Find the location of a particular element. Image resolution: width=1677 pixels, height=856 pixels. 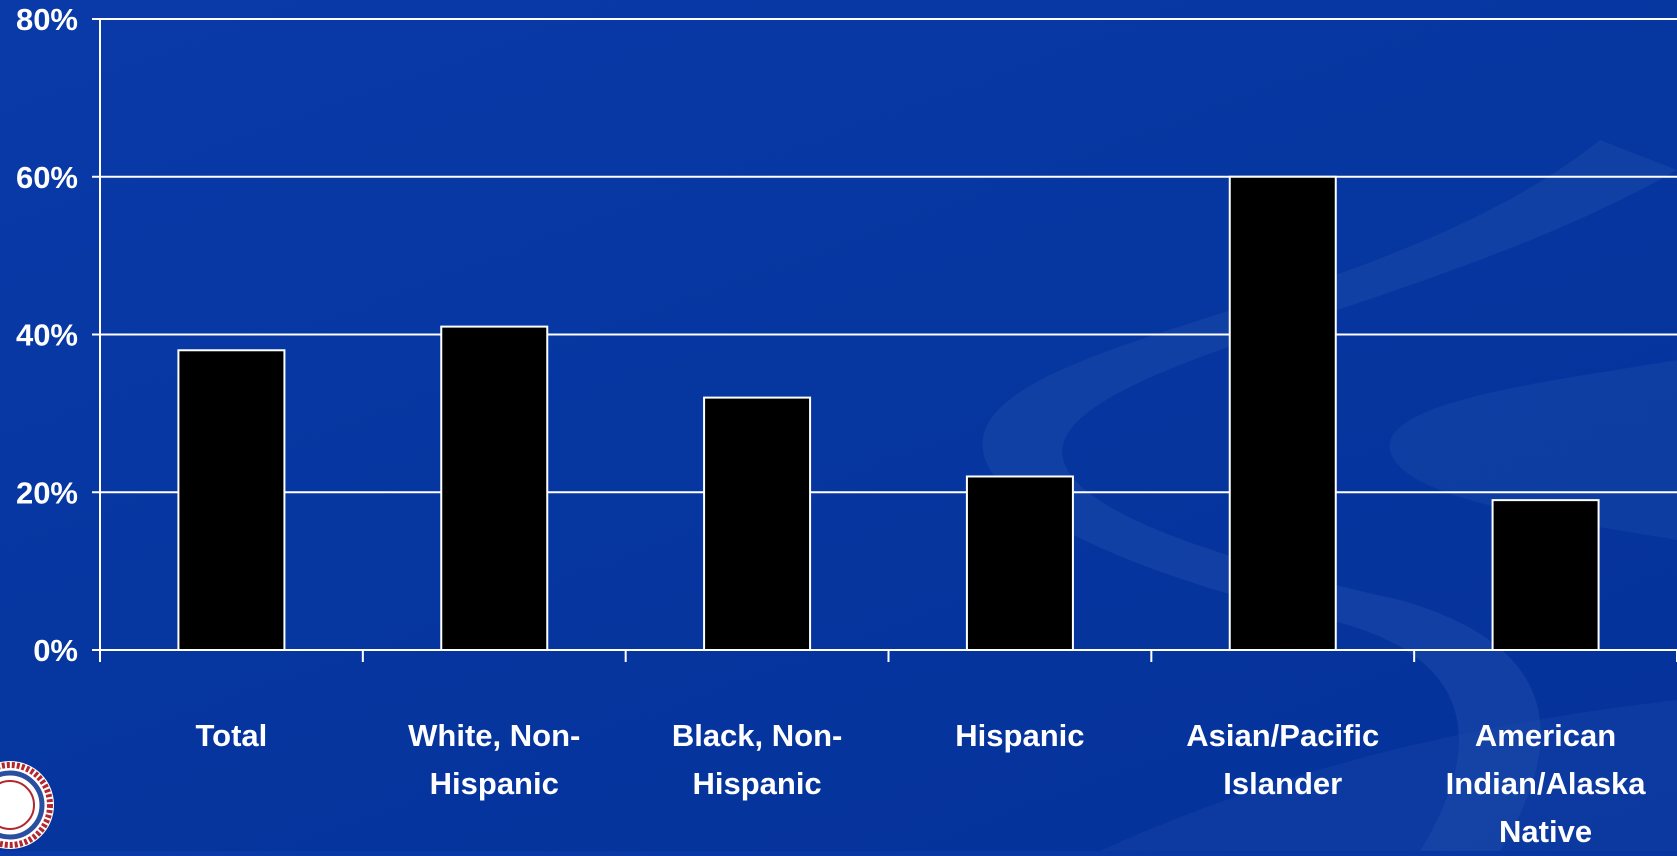

y-tick-label: 0% is located at coordinates (55, 650).